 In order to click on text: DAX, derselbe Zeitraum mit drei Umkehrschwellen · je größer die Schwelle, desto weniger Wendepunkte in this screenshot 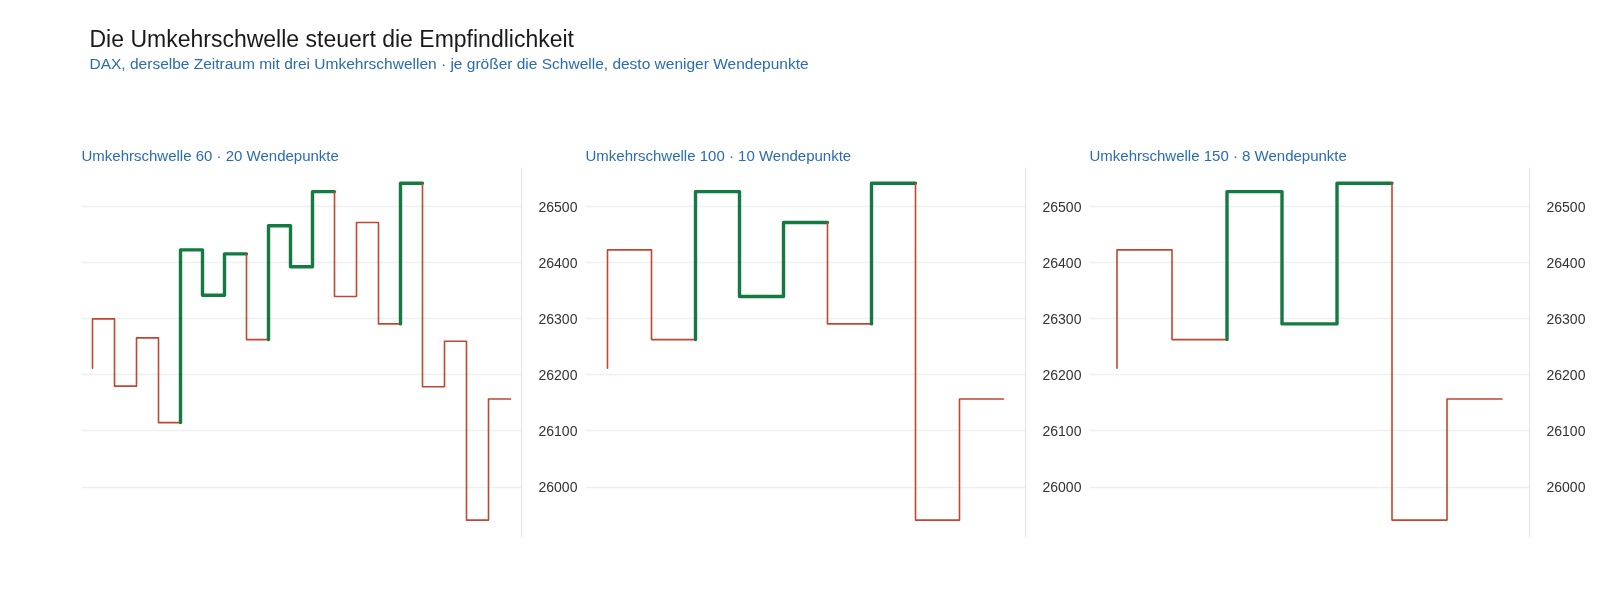, I will do `click(449, 63)`.